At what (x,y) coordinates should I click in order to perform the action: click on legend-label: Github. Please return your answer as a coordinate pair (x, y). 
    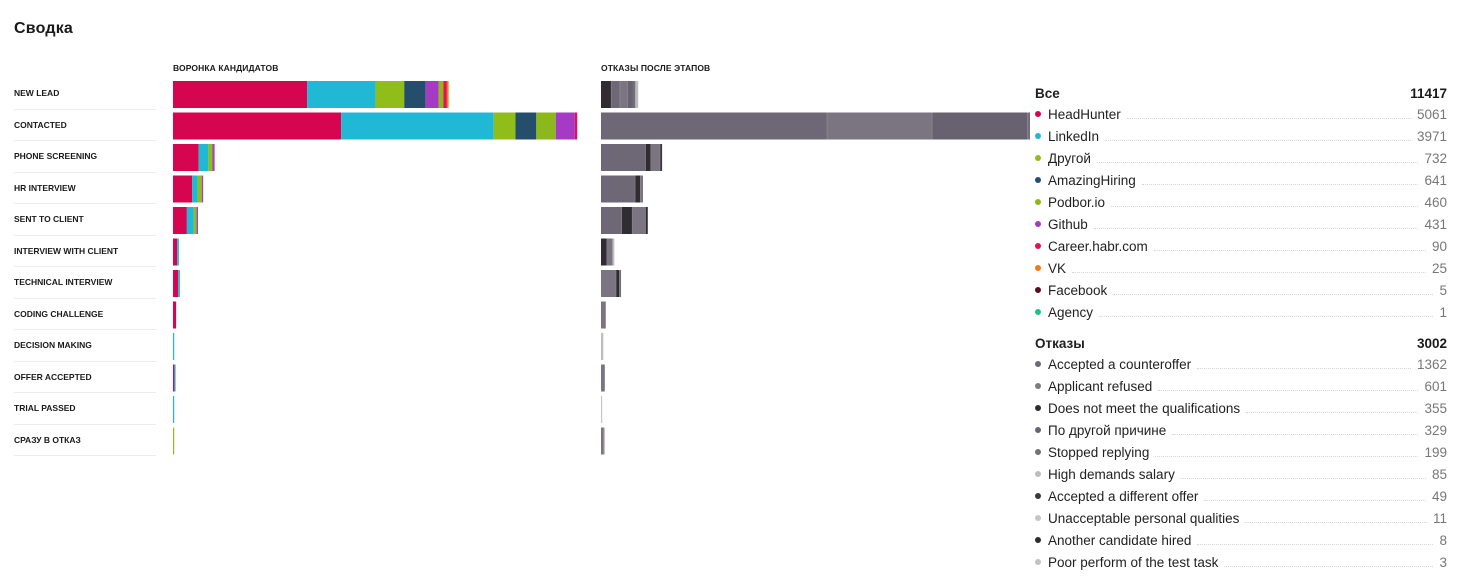
    Looking at the image, I should click on (1068, 224).